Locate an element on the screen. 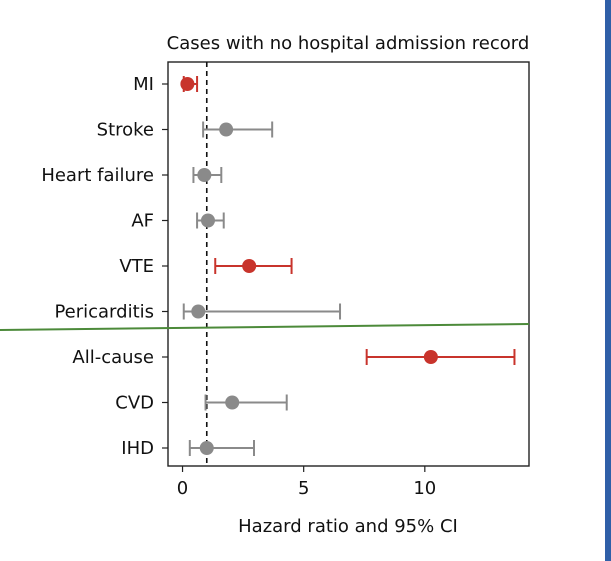 The height and width of the screenshot is (561, 611). outcome-row: Heart failure is located at coordinates (132, 175).